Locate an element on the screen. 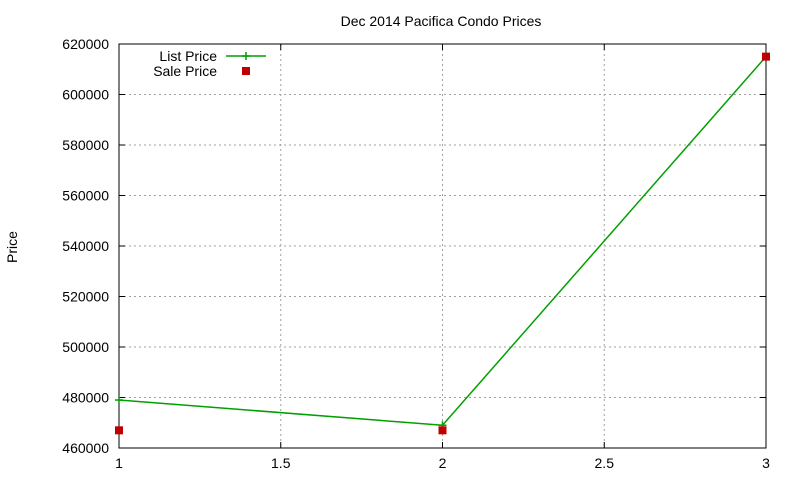 Image resolution: width=800 pixels, height=485 pixels. y-tick-label: 620000 is located at coordinates (85, 44).